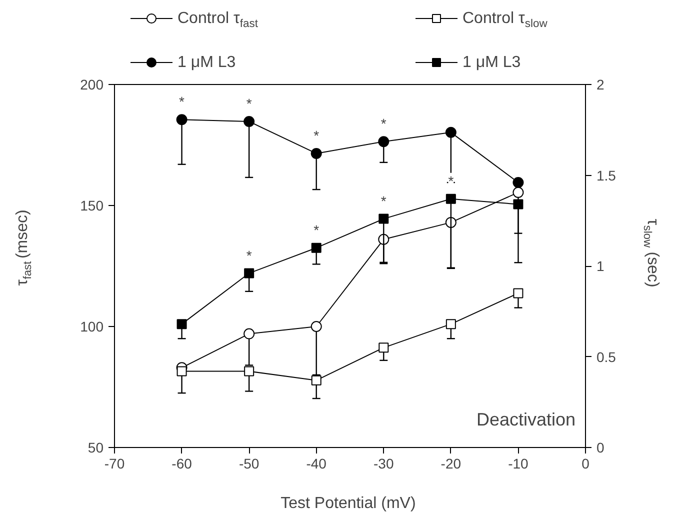  What do you see at coordinates (182, 464) in the screenshot?
I see `x-tick-label: -60` at bounding box center [182, 464].